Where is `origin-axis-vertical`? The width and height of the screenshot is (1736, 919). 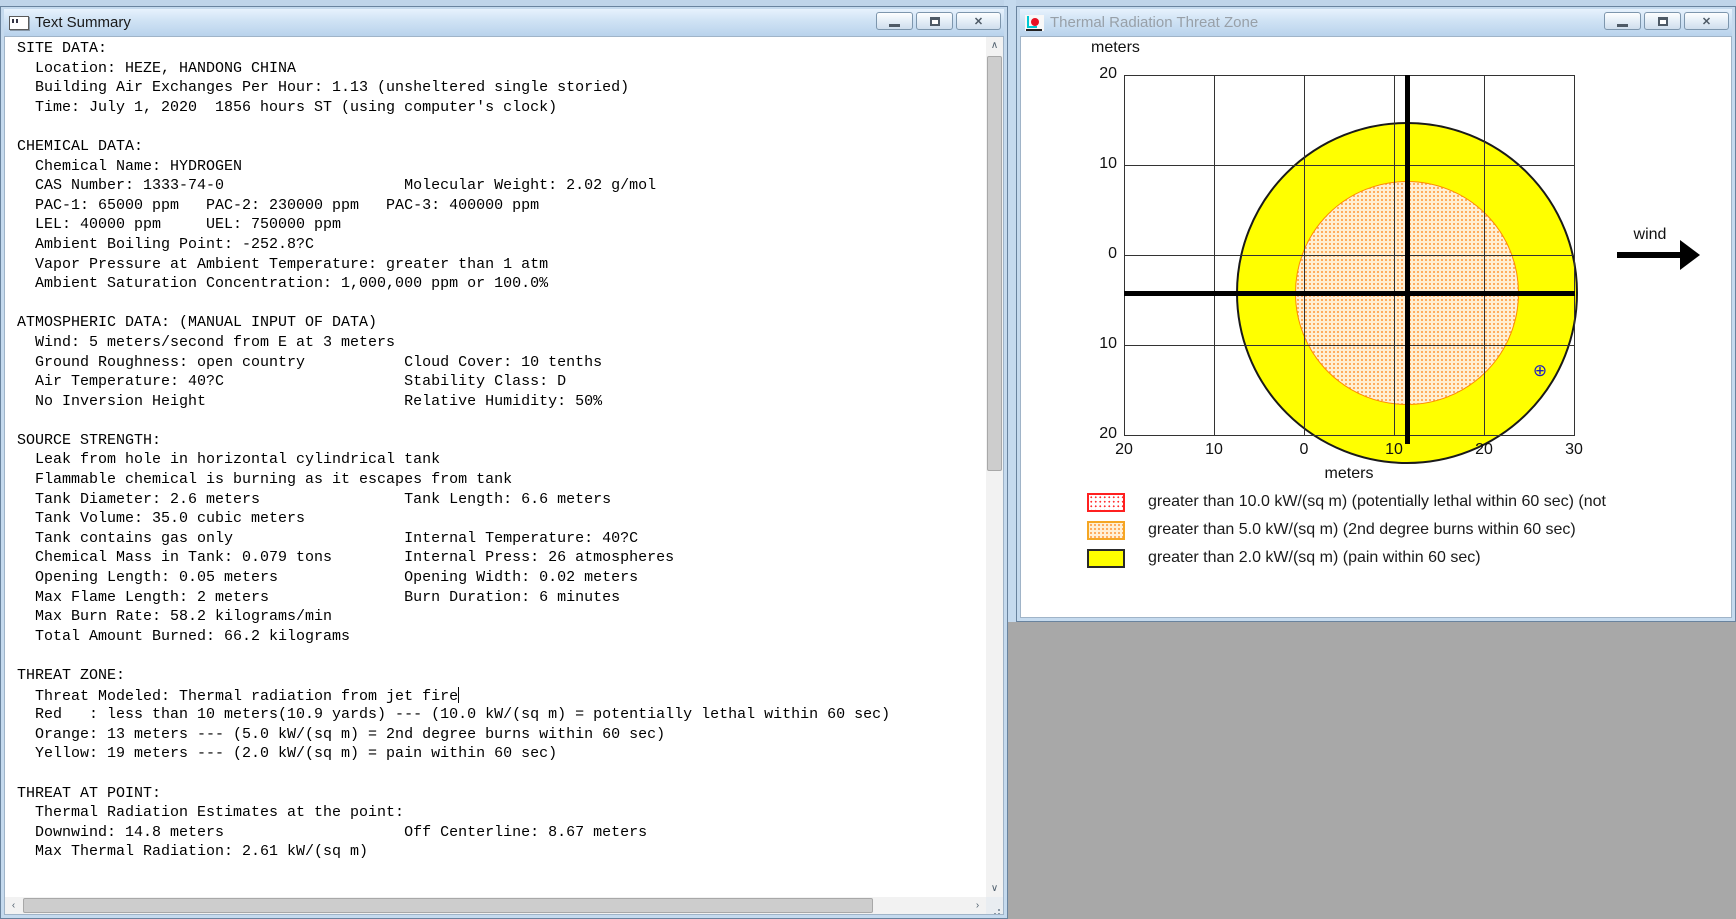 origin-axis-vertical is located at coordinates (1407, 259).